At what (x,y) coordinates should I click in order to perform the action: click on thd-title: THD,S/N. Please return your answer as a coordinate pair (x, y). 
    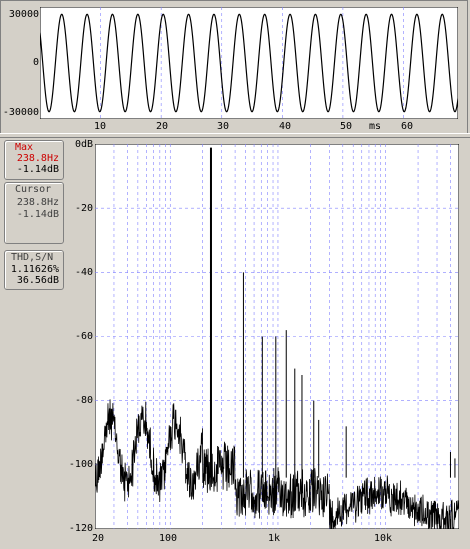
    Looking at the image, I should click on (32, 257).